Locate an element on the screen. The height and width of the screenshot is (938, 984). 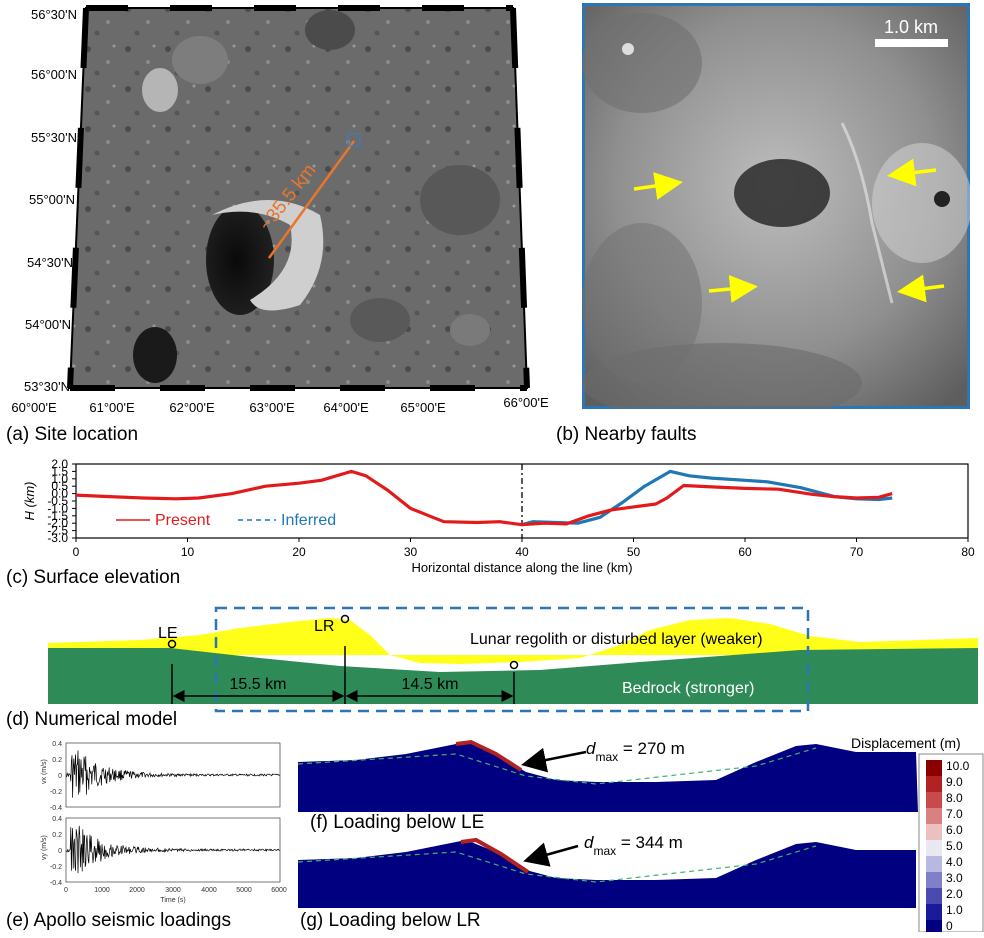
xtick: 6000 is located at coordinates (279, 890).